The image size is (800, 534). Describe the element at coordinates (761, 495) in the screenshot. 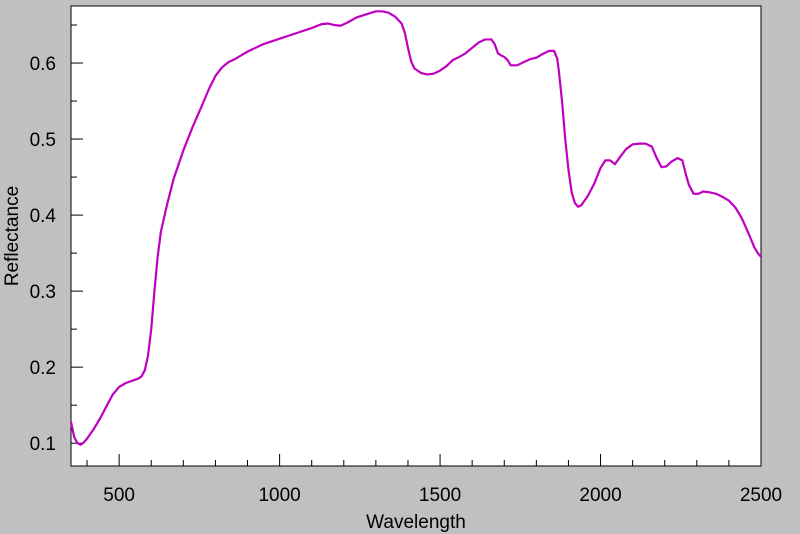

I see `x-tick-label: 2500` at that location.